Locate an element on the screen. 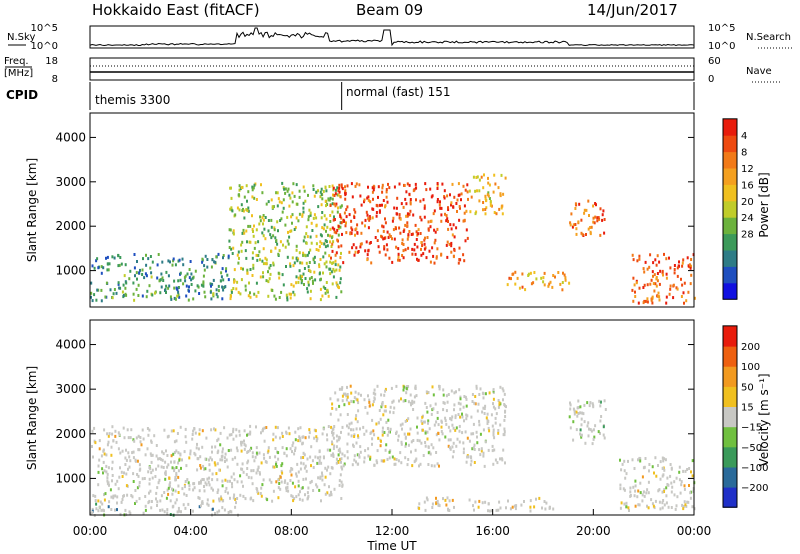 The width and height of the screenshot is (800, 554). colorbar-tick-label: 28 is located at coordinates (747, 235).